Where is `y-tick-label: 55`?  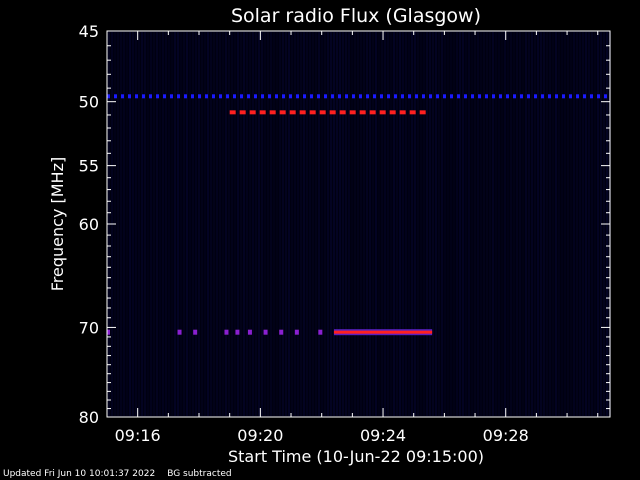
y-tick-label: 55 is located at coordinates (89, 166).